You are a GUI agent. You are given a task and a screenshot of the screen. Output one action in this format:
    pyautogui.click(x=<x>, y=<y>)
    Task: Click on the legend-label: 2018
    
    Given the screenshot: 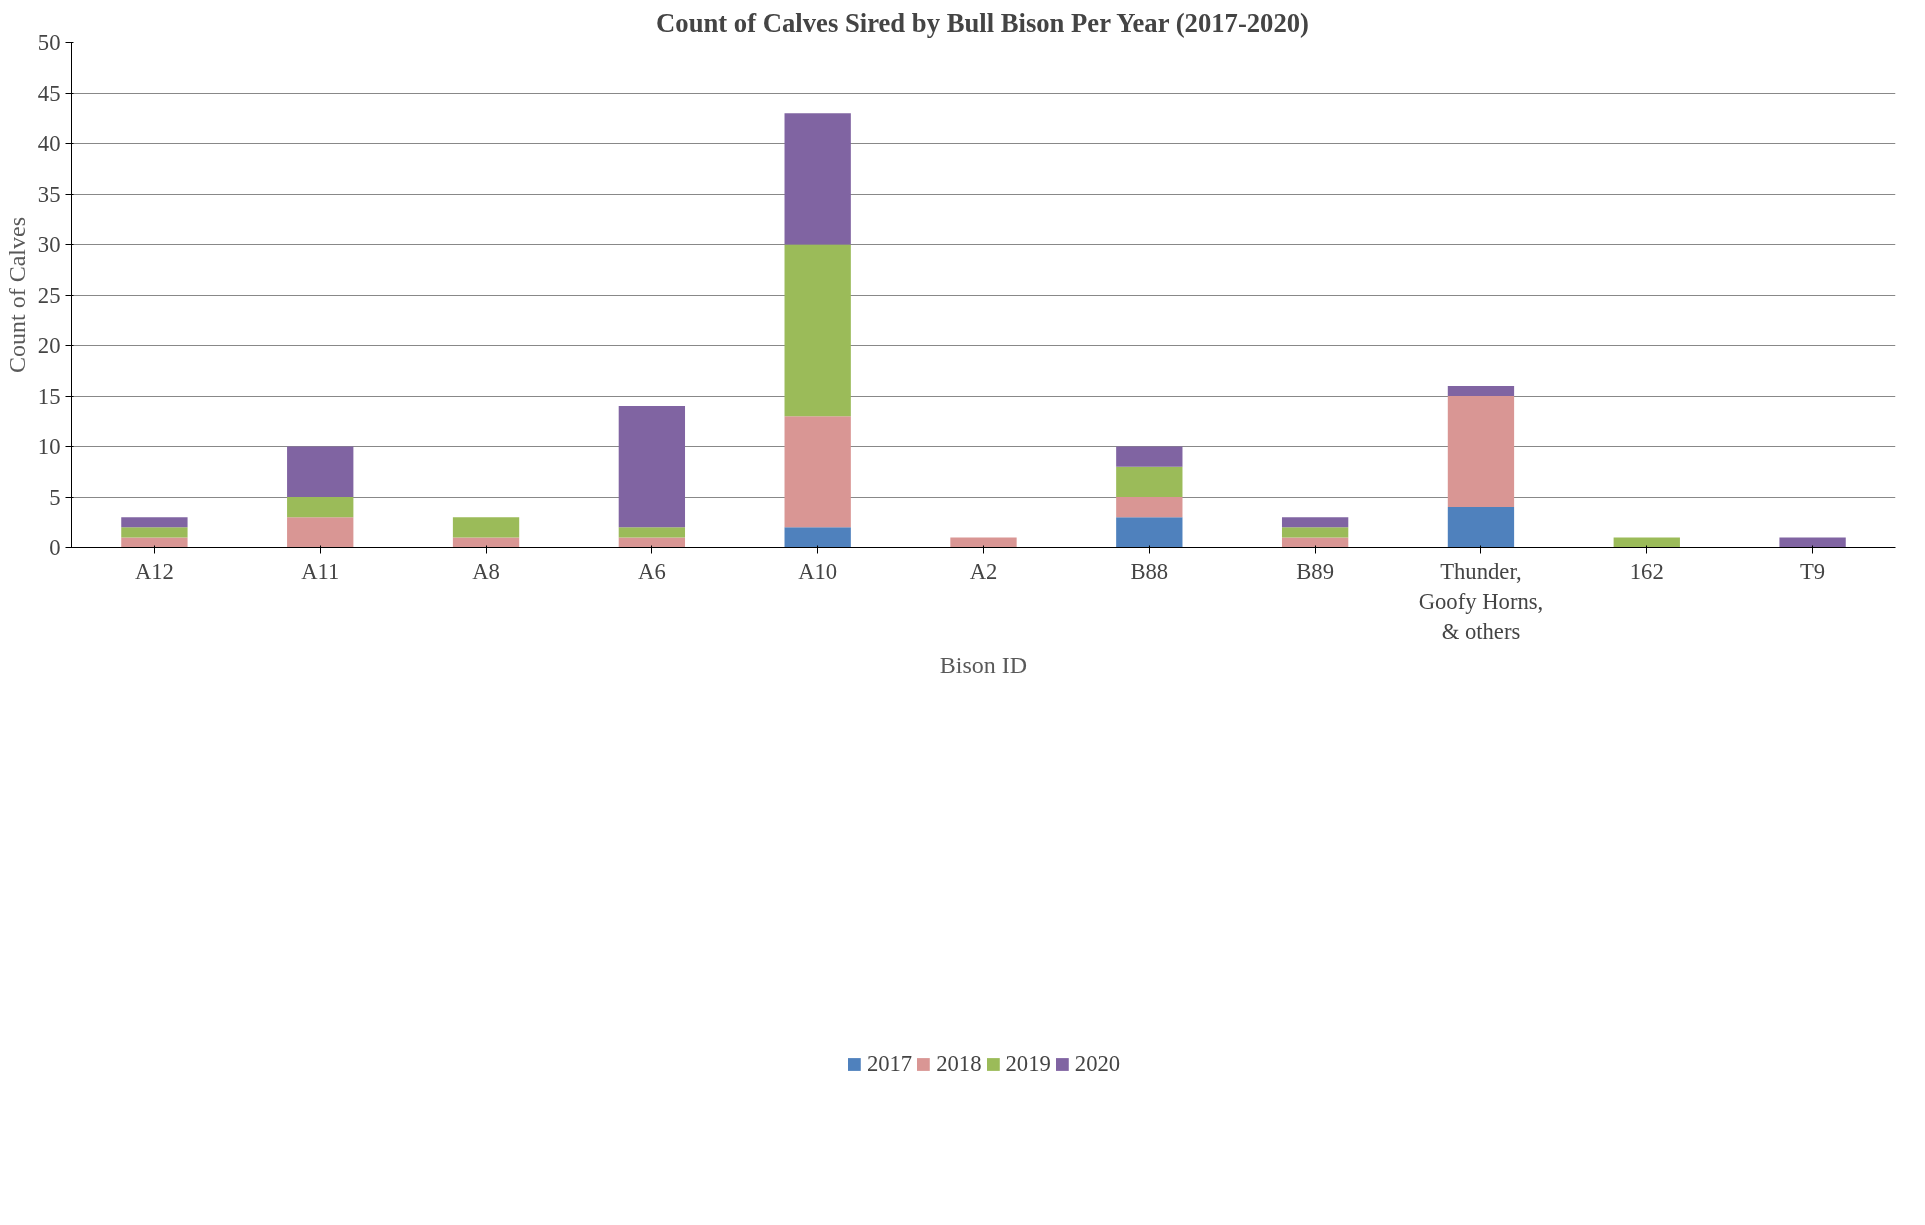 What is the action you would take?
    pyautogui.click(x=959, y=1063)
    